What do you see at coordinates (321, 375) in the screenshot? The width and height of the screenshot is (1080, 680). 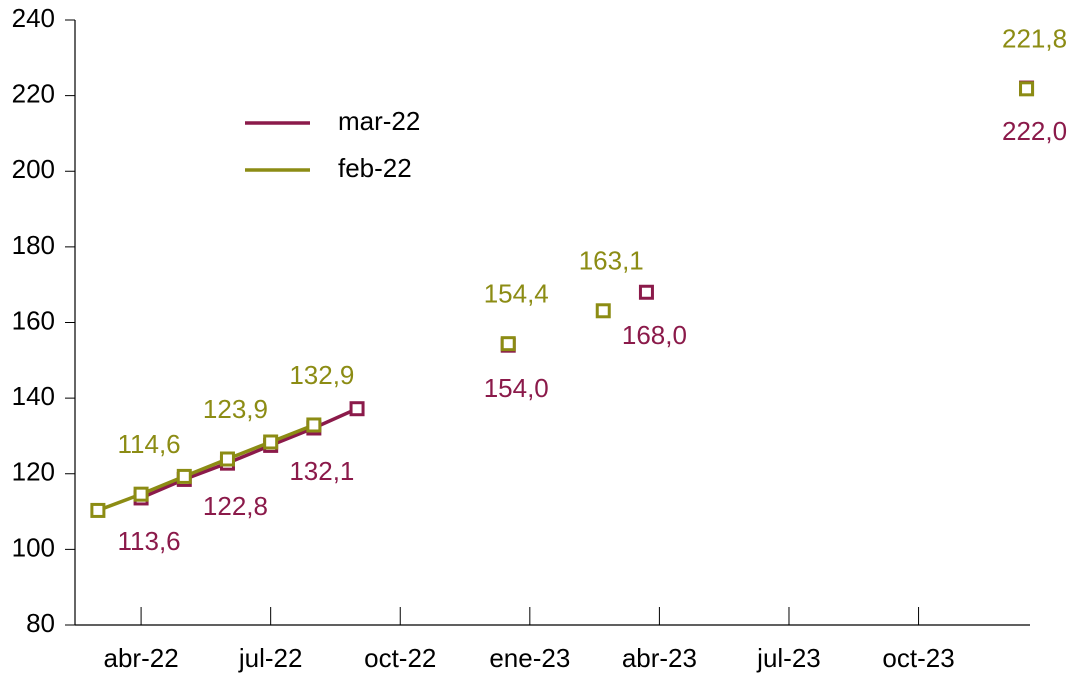 I see `data-label: 132,9` at bounding box center [321, 375].